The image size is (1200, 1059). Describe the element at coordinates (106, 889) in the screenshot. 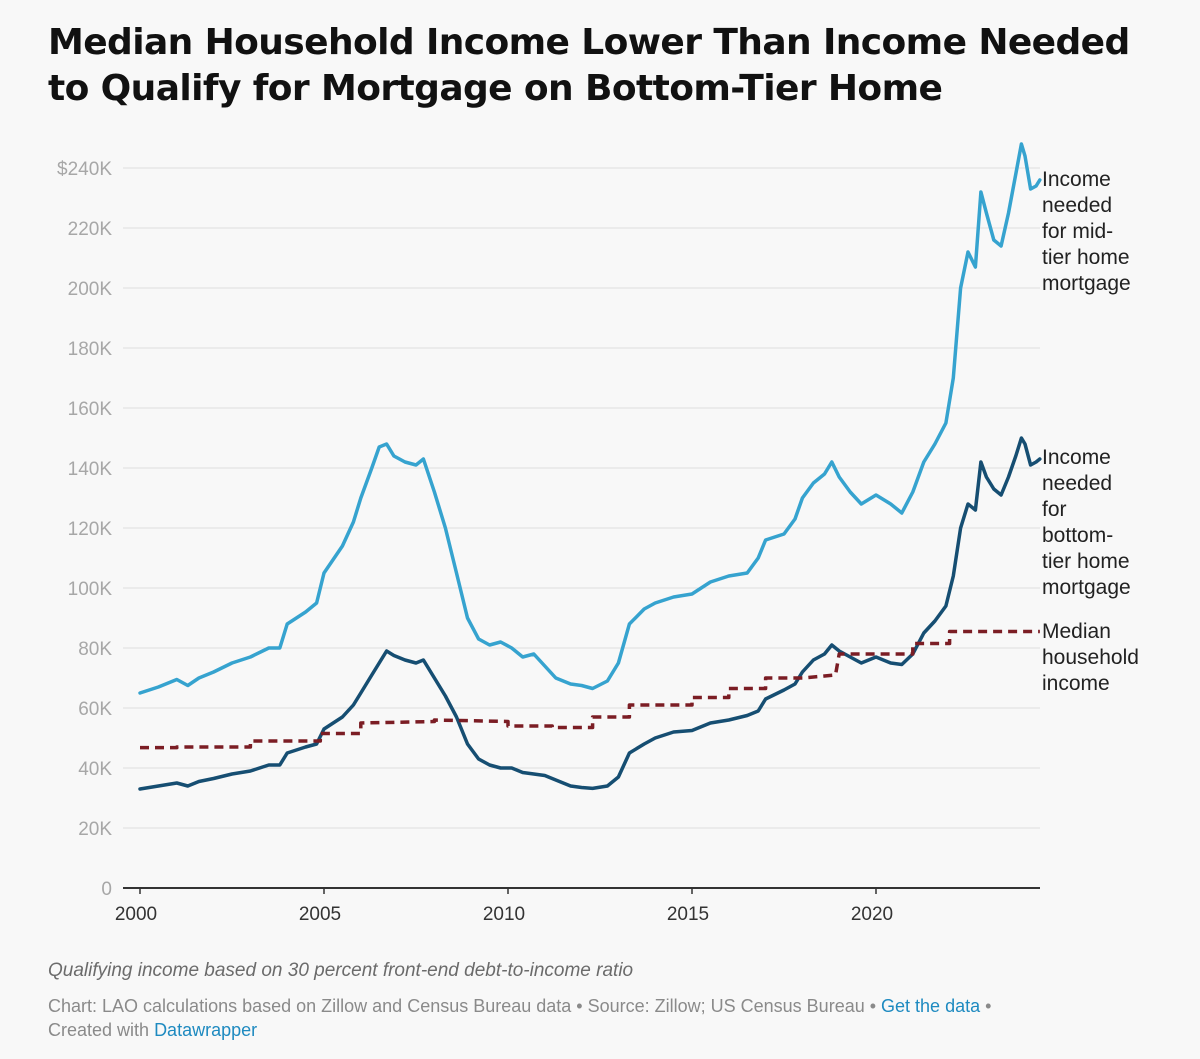

I see `y-tick-label: 0` at that location.